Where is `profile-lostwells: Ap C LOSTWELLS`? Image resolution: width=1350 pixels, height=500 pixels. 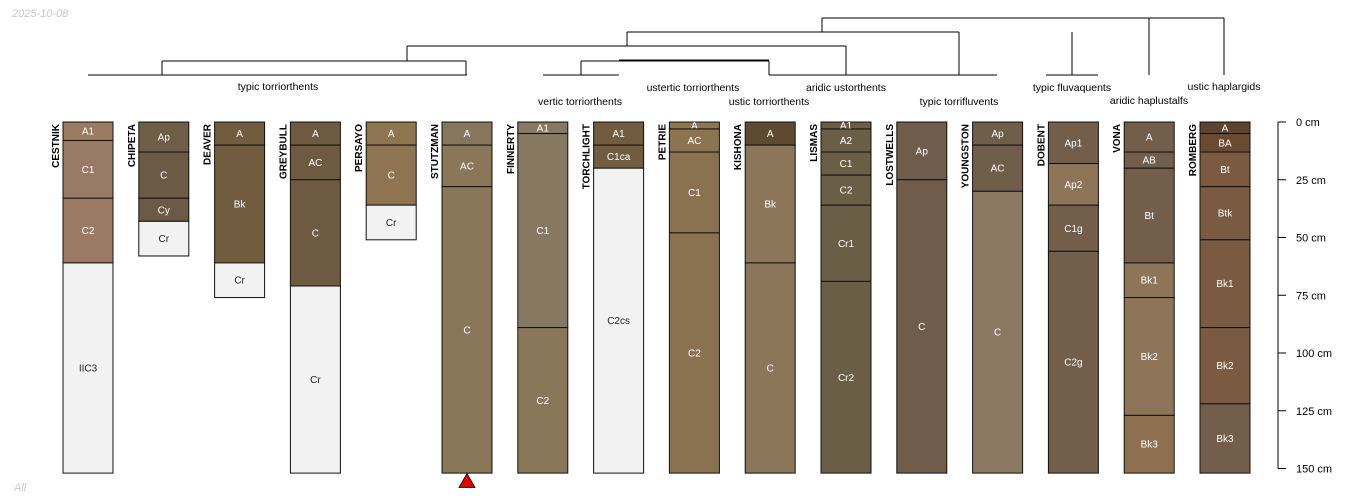 profile-lostwells: Ap C LOSTWELLS is located at coordinates (916, 297).